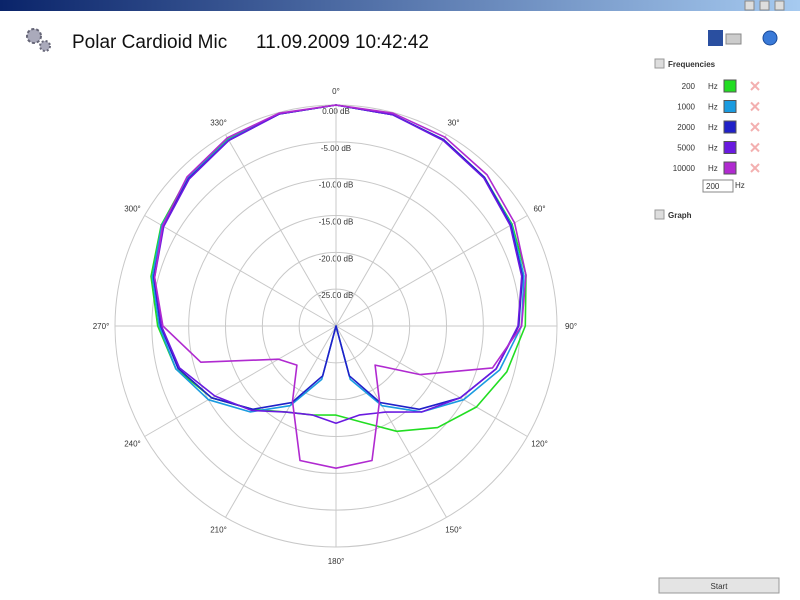 This screenshot has height=600, width=800. What do you see at coordinates (764, 5) in the screenshot?
I see `maximize-button` at bounding box center [764, 5].